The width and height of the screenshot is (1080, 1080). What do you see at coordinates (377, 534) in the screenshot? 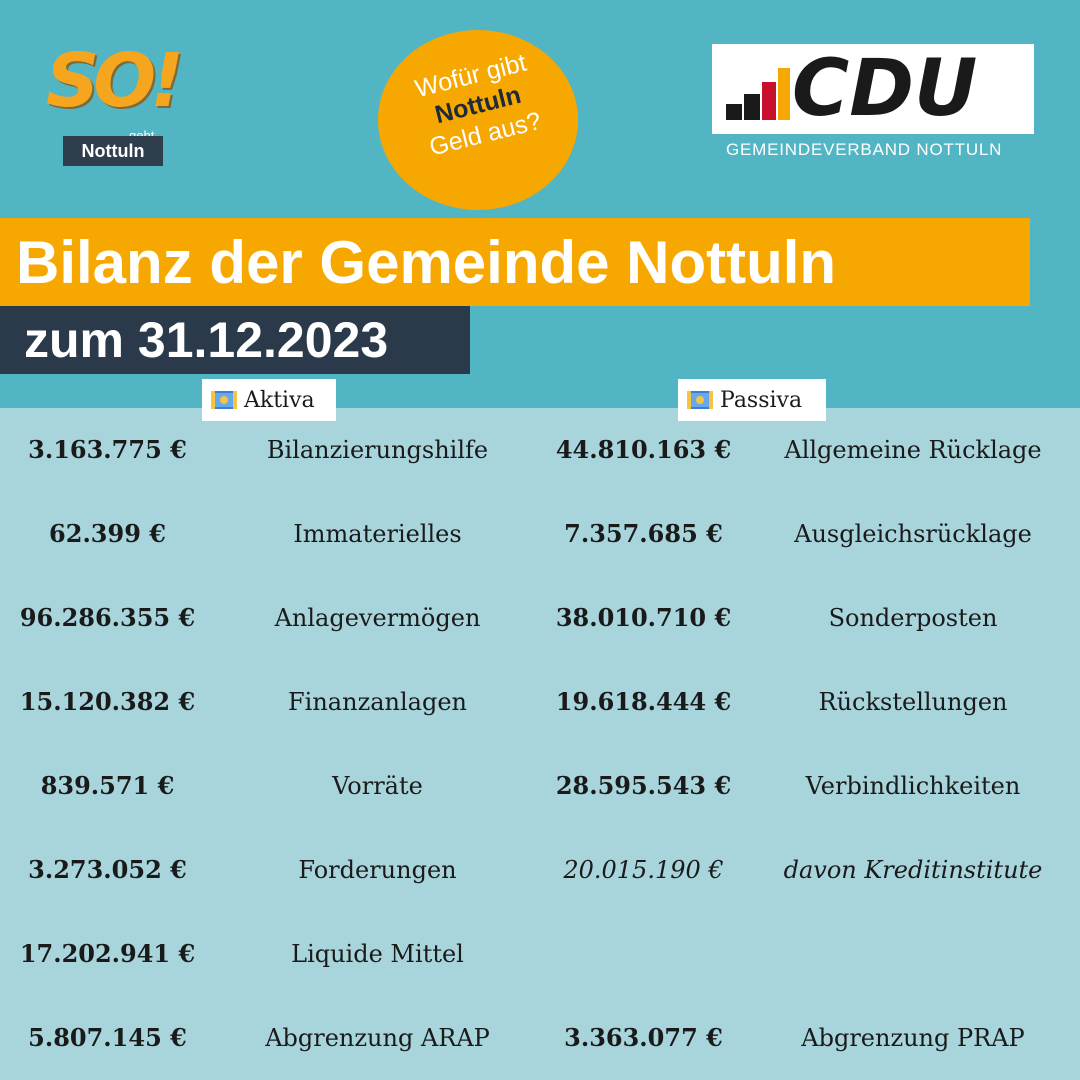
I see `aktiva-label: Immaterielles` at bounding box center [377, 534].